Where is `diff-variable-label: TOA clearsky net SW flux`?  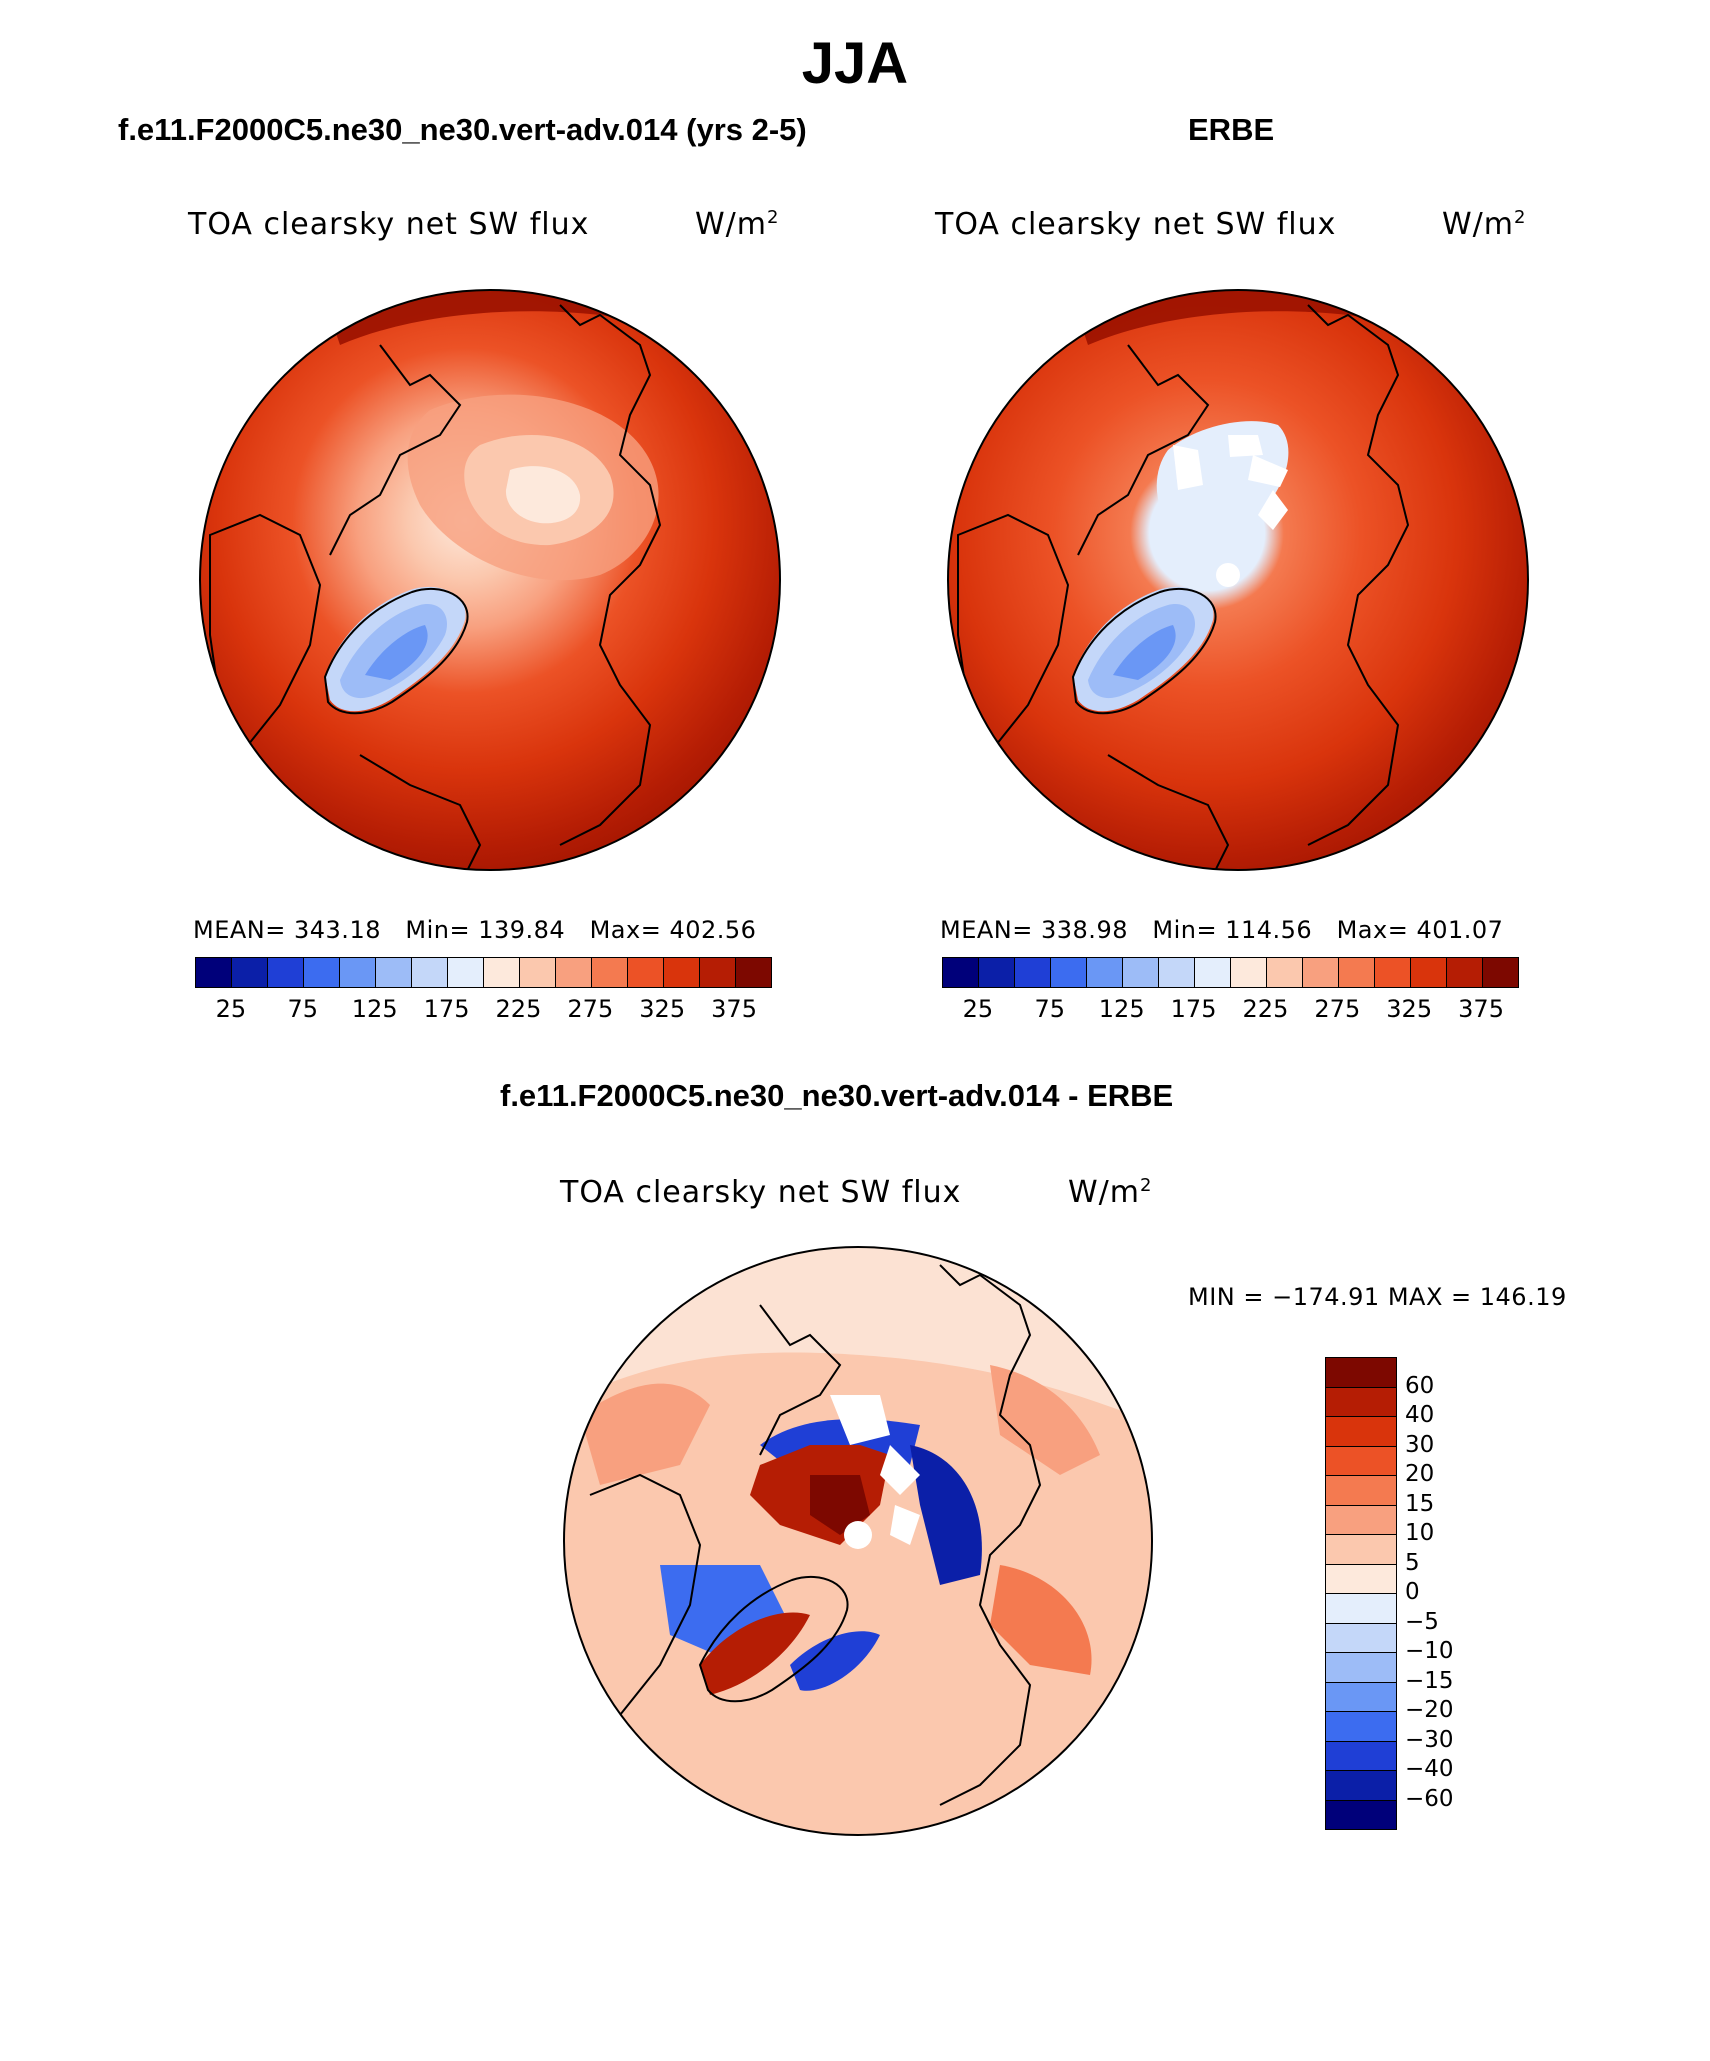 diff-variable-label: TOA clearsky net SW flux is located at coordinates (761, 1192).